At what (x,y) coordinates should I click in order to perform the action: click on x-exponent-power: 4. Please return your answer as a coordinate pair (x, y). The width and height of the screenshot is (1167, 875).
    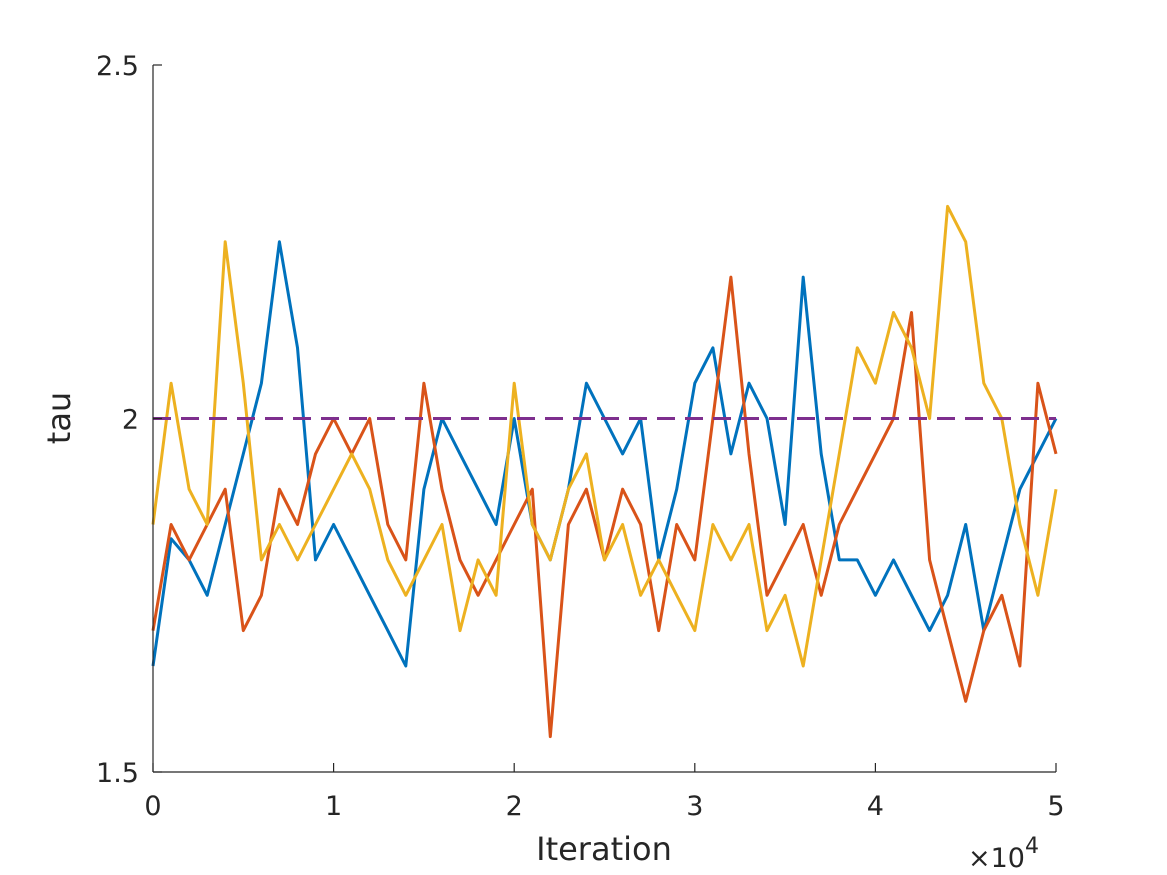
    Looking at the image, I should click on (1032, 846).